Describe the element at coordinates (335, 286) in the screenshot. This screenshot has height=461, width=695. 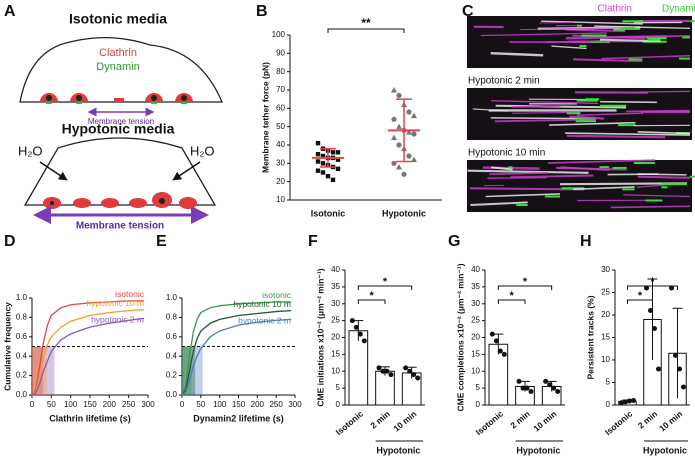
I see `y-tick-label: 35` at that location.